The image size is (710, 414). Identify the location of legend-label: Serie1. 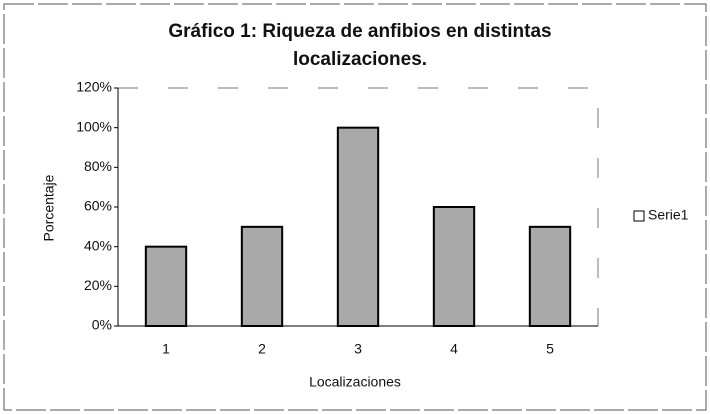
(668, 215).